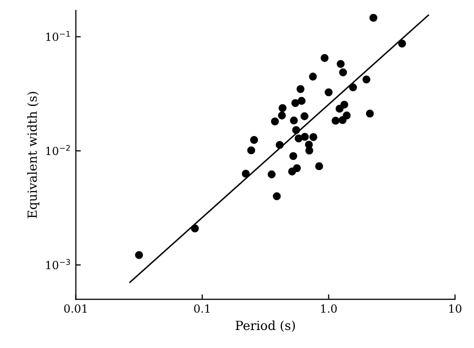 This screenshot has height=348, width=474. What do you see at coordinates (75, 308) in the screenshot?
I see `x-tick-label: 0.01` at bounding box center [75, 308].